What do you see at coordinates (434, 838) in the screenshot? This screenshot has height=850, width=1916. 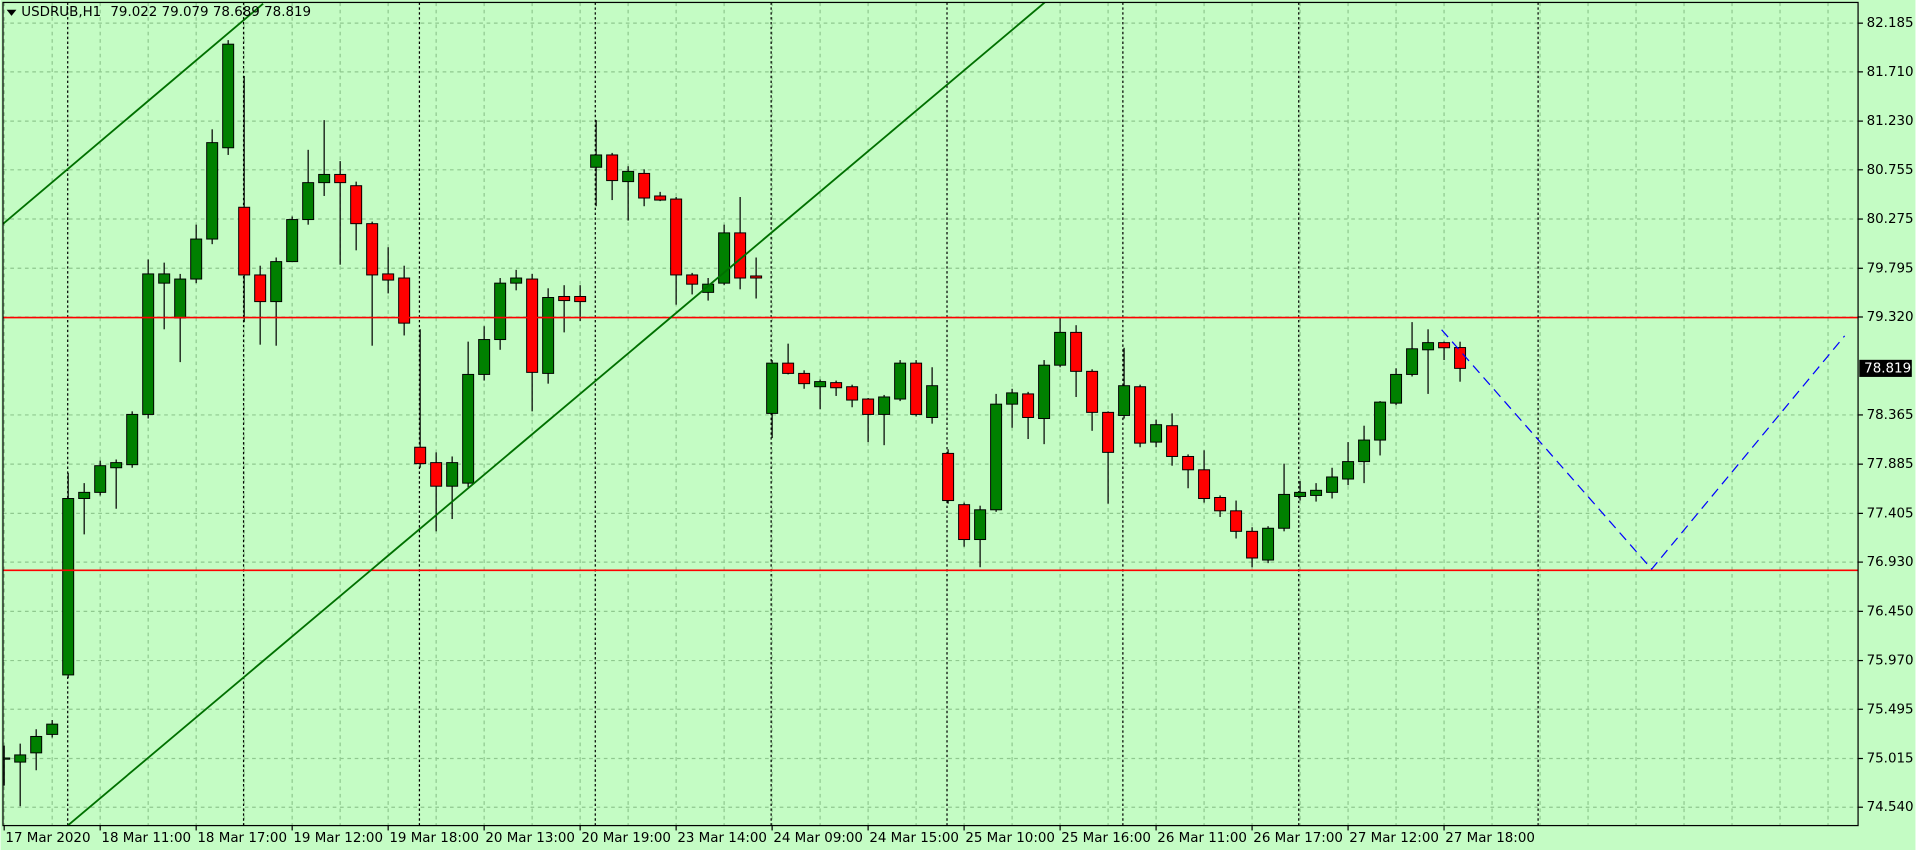 I see `x-tick-label: 19 Mar 18:00` at bounding box center [434, 838].